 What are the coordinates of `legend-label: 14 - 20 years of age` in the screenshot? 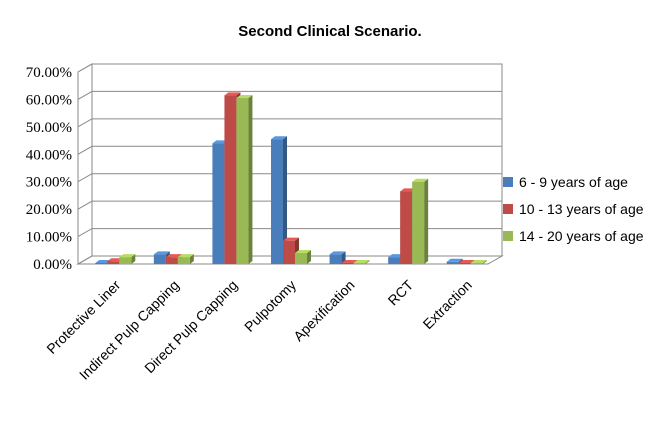 It's located at (581, 236).